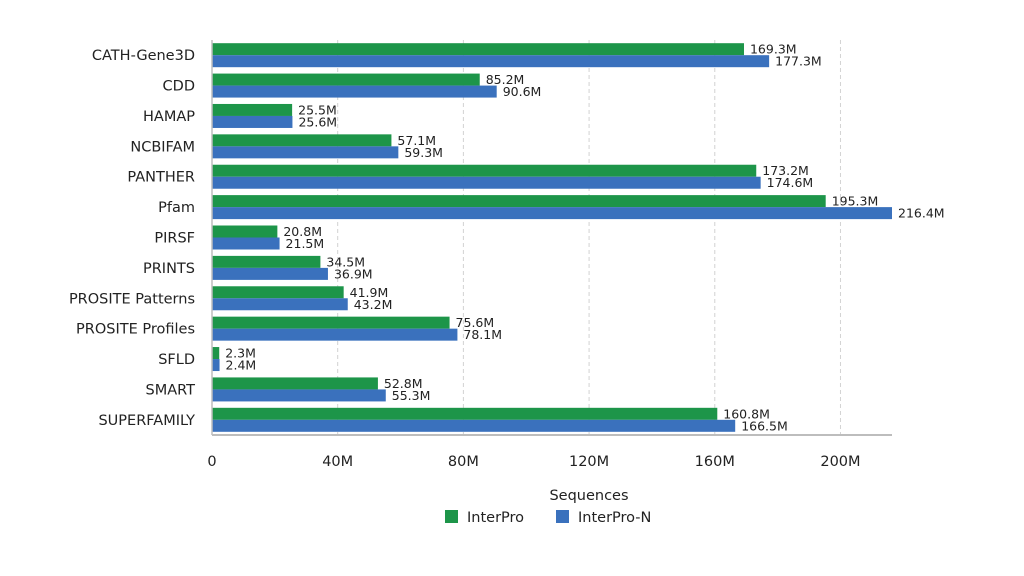  Describe the element at coordinates (416, 140) in the screenshot. I see `value-label: 57.1M` at that location.